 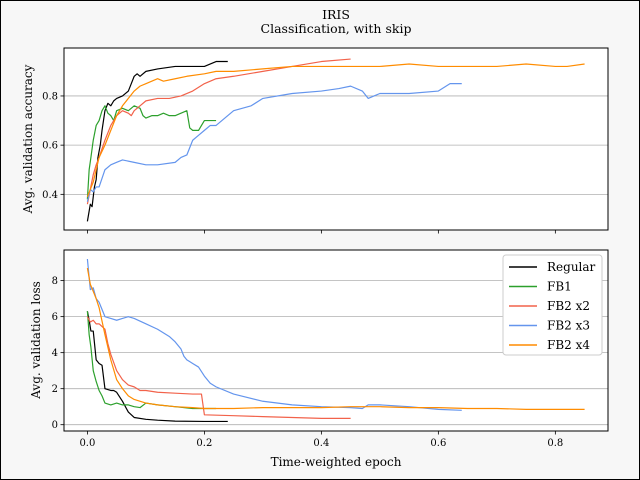 I want to click on legend-box, so click(x=552, y=305).